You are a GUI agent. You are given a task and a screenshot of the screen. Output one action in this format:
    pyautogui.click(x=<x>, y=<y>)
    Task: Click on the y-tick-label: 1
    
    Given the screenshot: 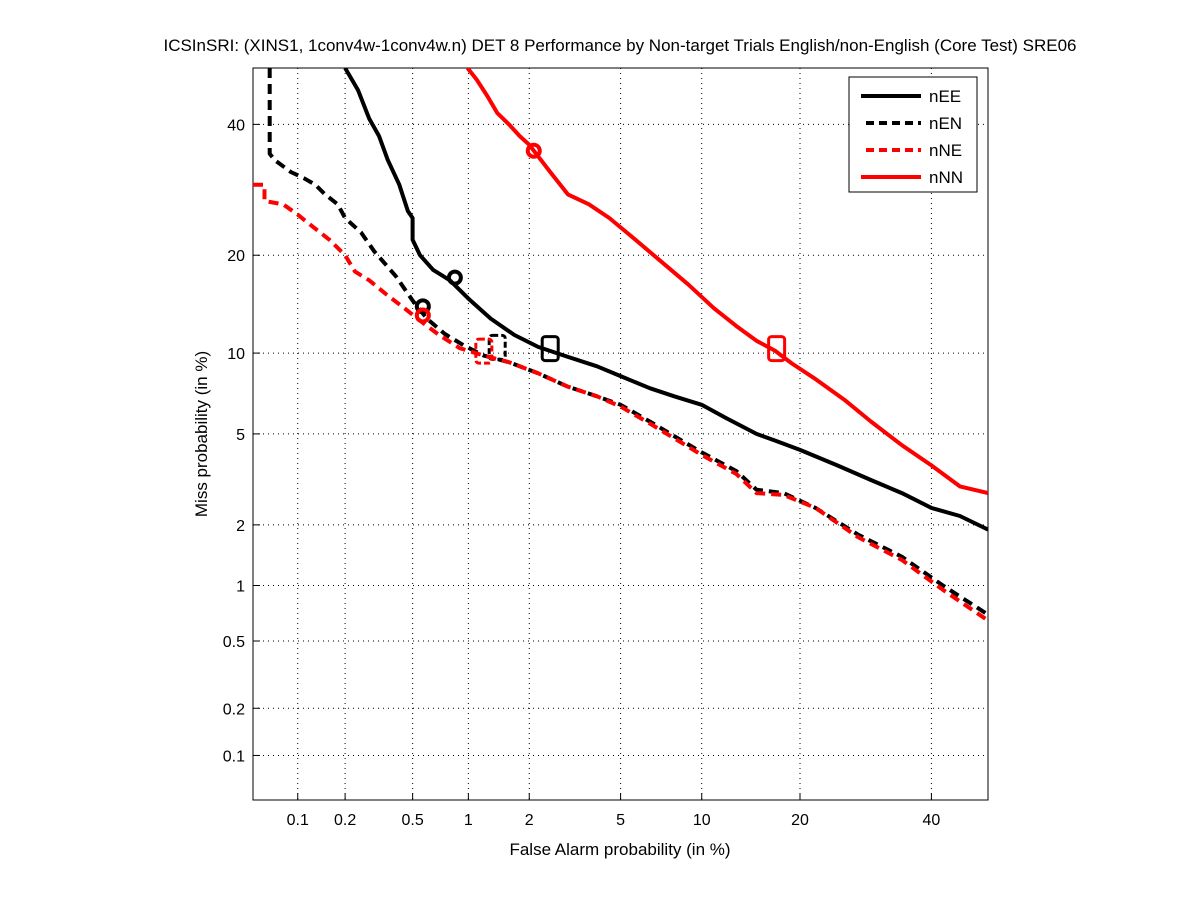 What is the action you would take?
    pyautogui.click(x=240, y=587)
    